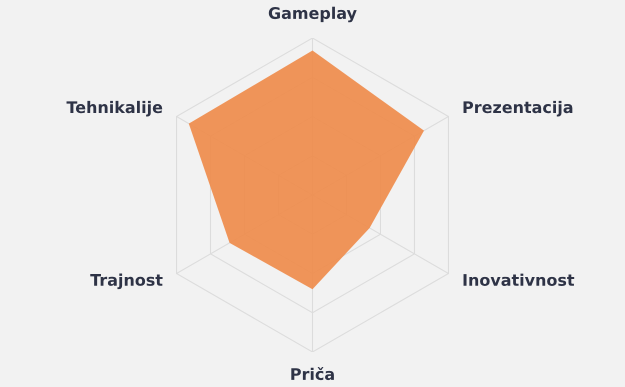 This screenshot has height=387, width=625. Describe the element at coordinates (519, 280) in the screenshot. I see `spoke-label: Inovativnost` at that location.